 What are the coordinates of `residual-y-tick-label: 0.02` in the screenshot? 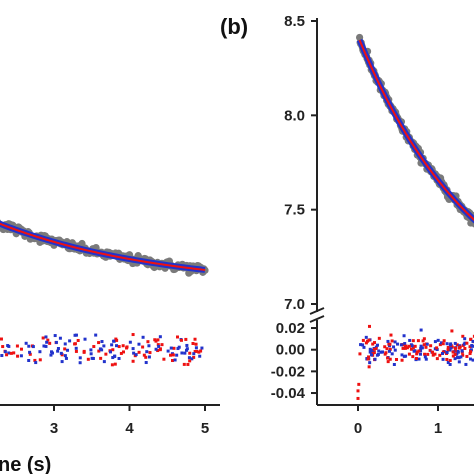 It's located at (290, 328).